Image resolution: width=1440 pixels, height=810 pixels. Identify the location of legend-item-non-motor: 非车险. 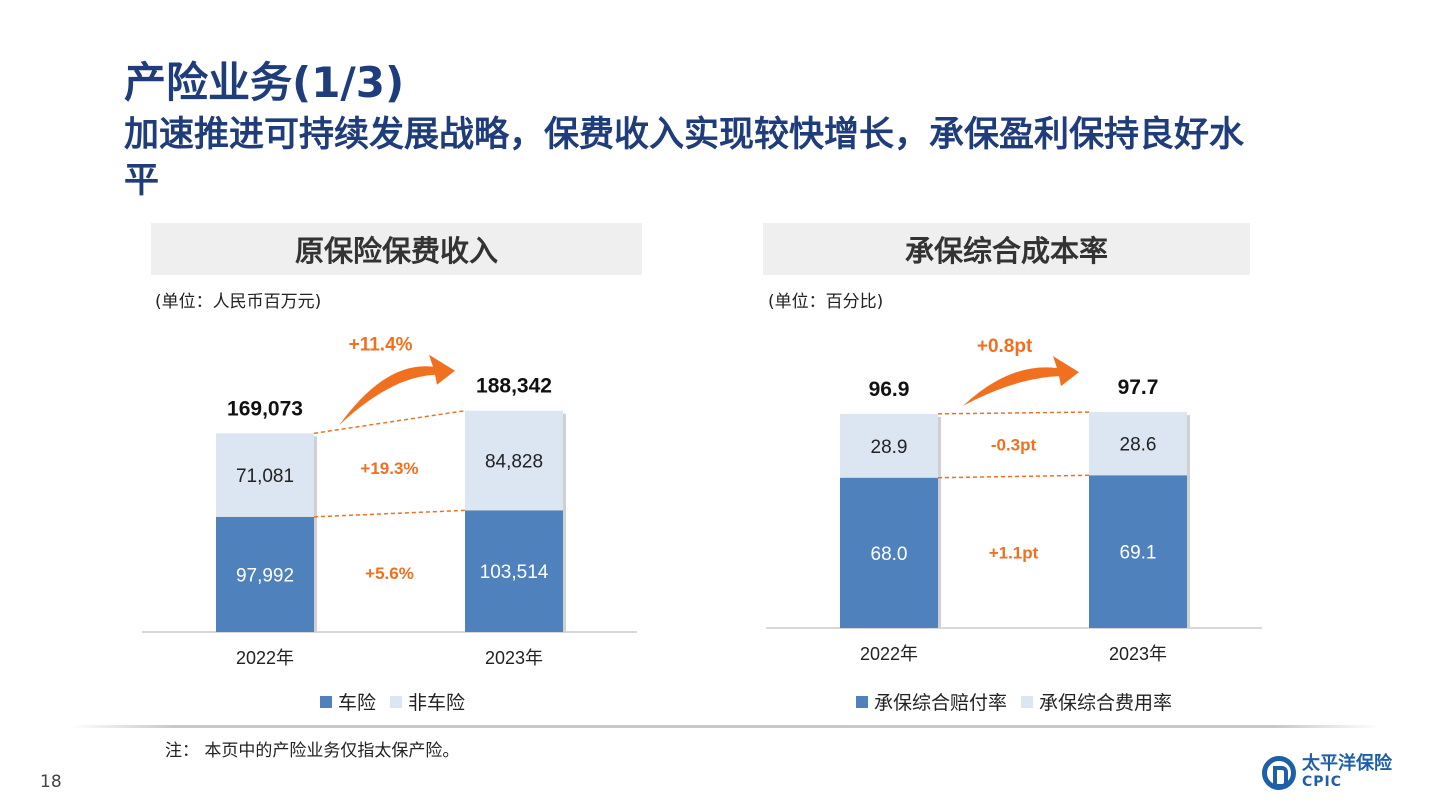
(427, 701).